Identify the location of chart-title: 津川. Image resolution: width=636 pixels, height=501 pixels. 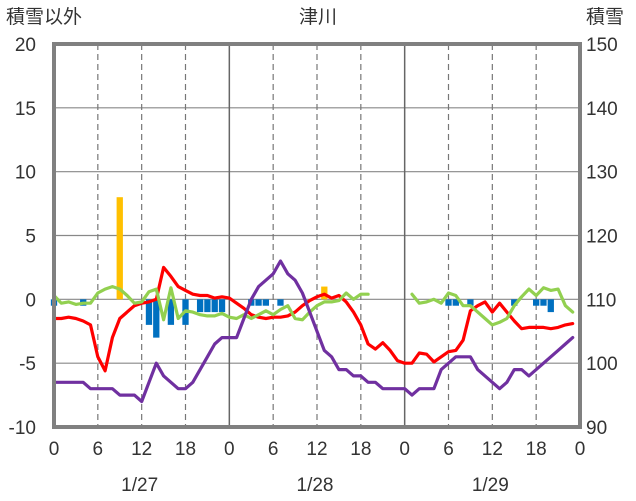
(318, 17).